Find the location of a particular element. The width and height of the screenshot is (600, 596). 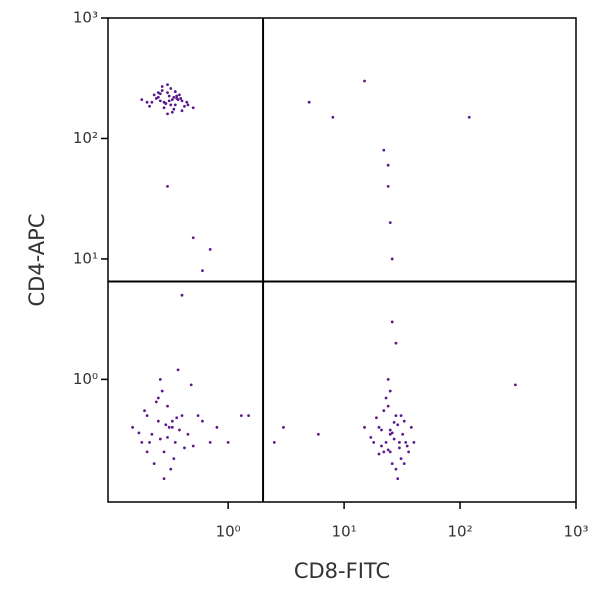

y-tick-label: 10¹ is located at coordinates (85, 258).